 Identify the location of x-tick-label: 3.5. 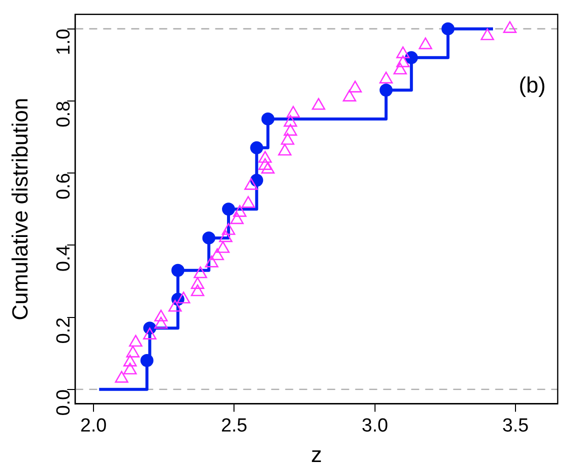
(515, 425).